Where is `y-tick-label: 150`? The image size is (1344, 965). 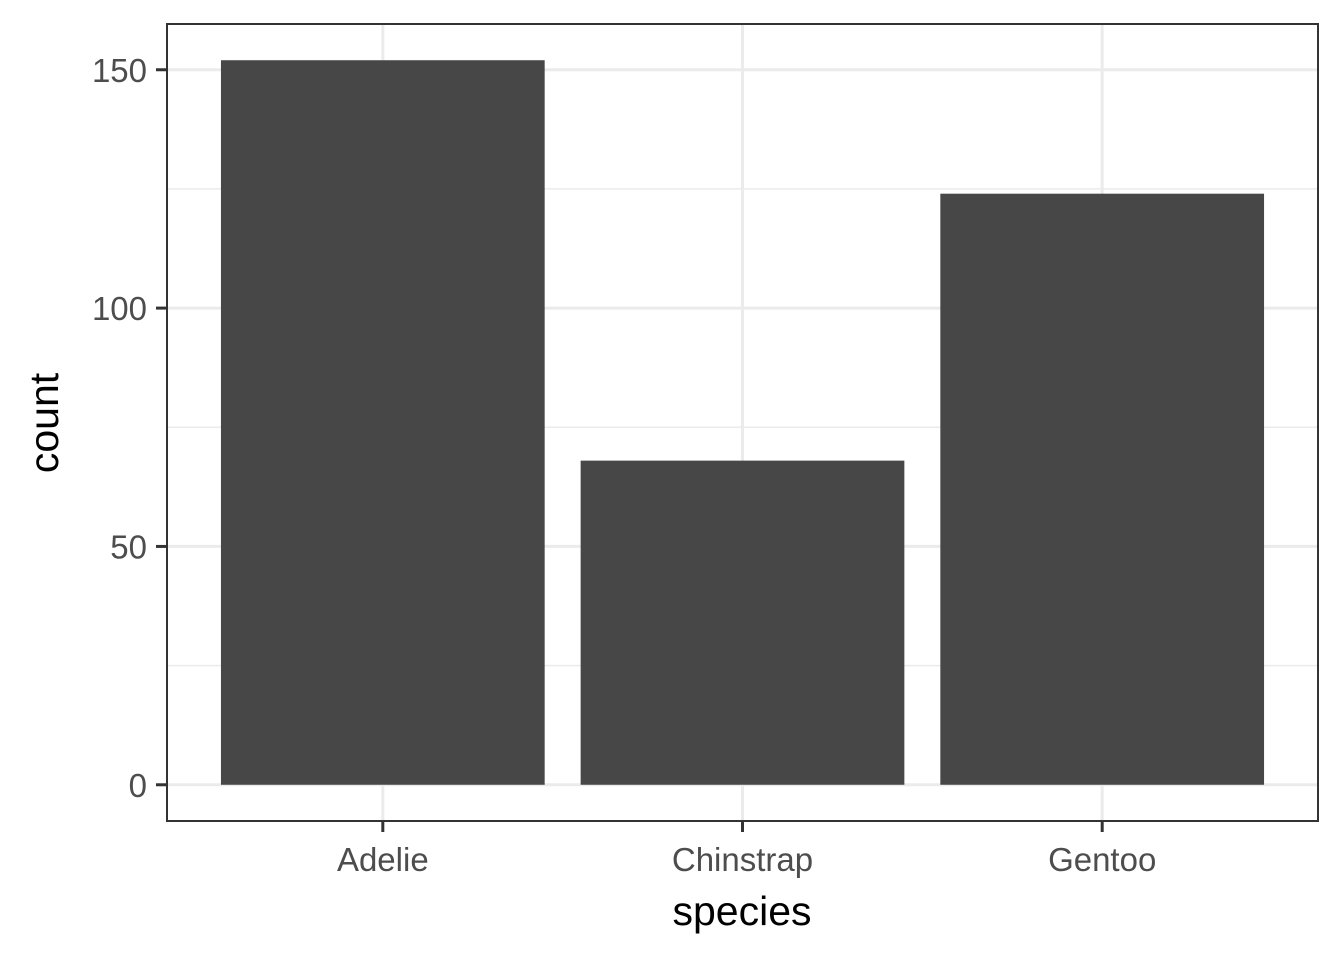 y-tick-label: 150 is located at coordinates (119, 70).